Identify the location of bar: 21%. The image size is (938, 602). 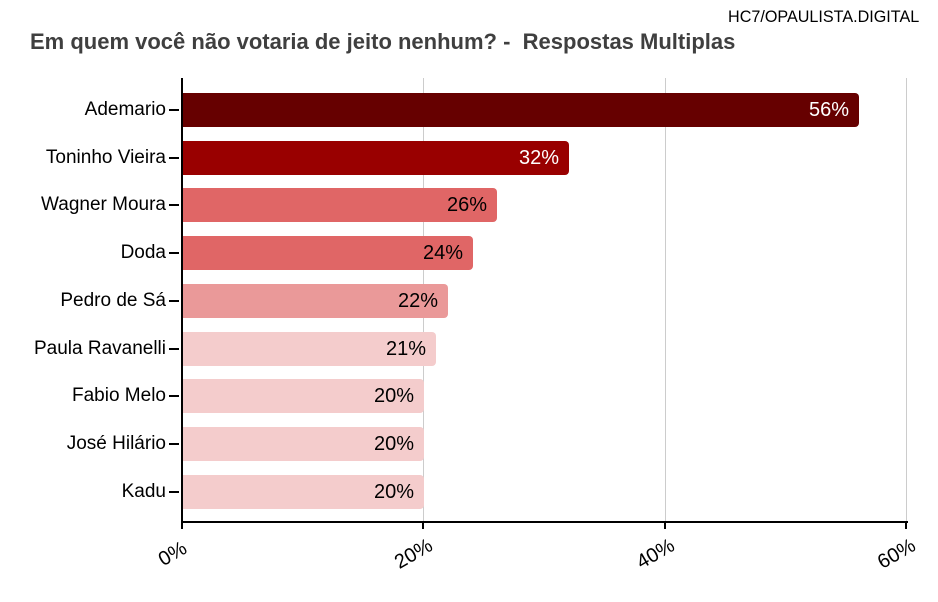
(309, 349).